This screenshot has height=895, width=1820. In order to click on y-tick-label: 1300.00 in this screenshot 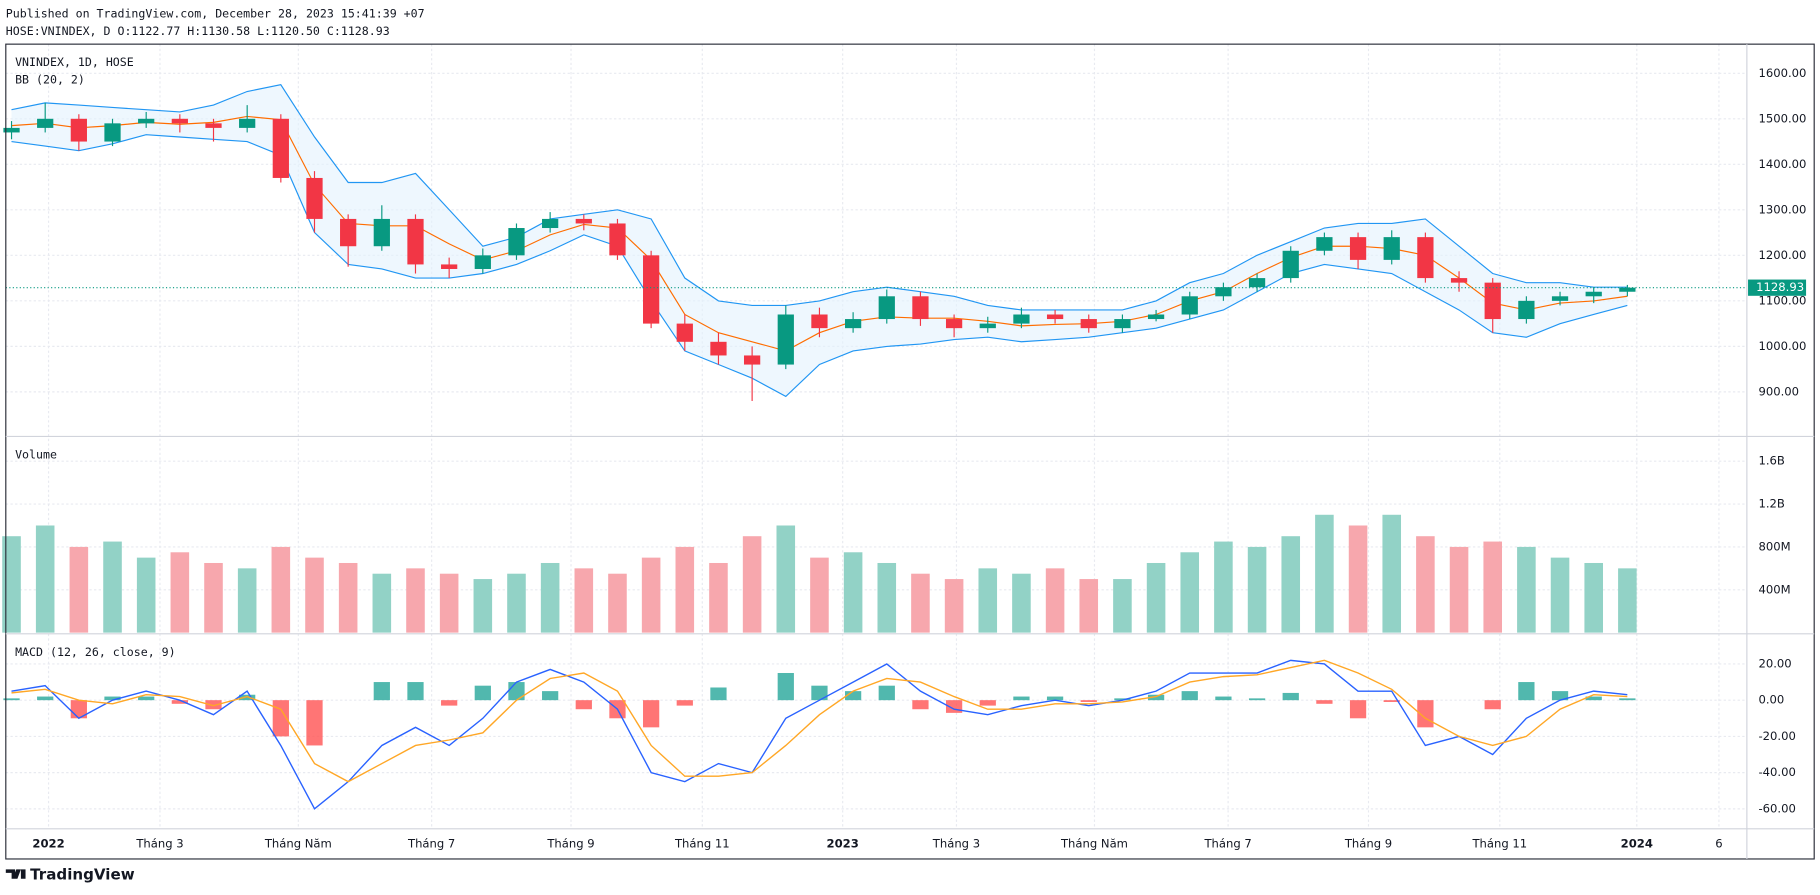, I will do `click(1782, 209)`.